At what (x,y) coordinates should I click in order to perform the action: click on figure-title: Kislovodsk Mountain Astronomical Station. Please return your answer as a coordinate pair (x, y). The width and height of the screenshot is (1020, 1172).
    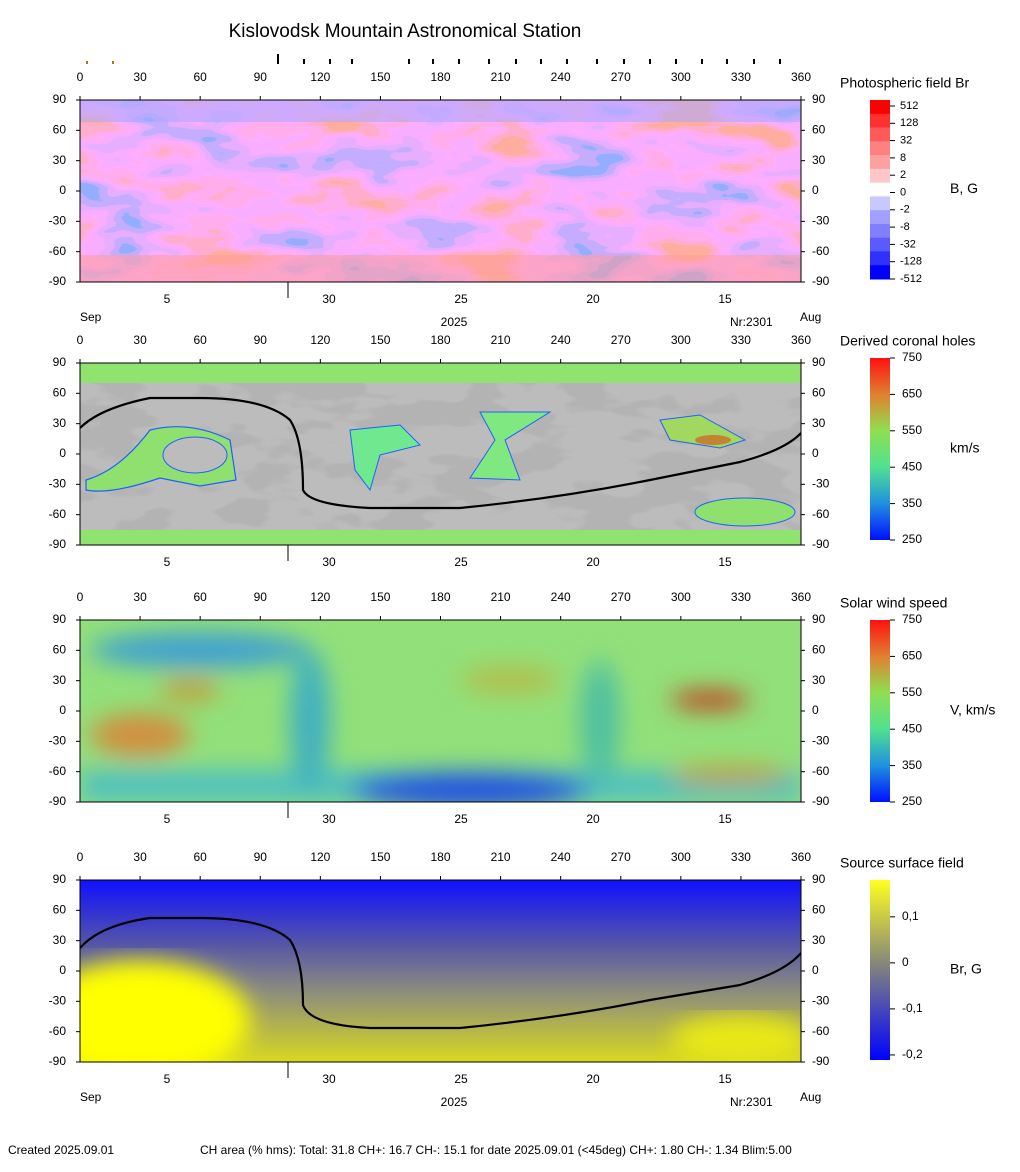
    Looking at the image, I should click on (405, 31).